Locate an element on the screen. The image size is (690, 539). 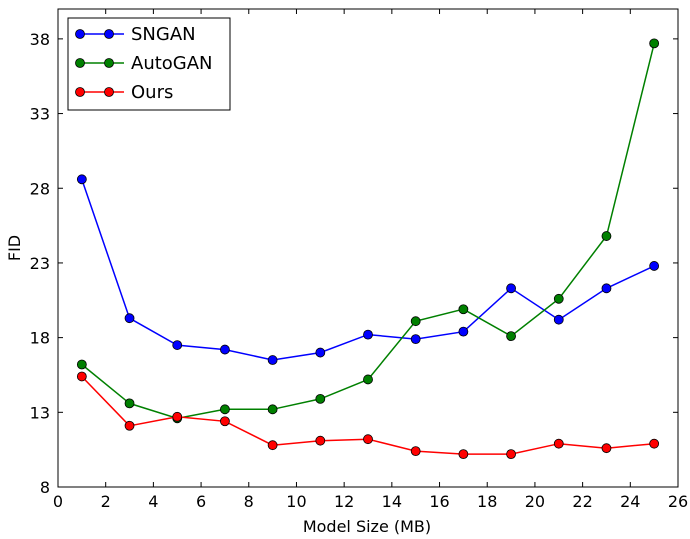
y-tick-label: 13 is located at coordinates (40, 412).